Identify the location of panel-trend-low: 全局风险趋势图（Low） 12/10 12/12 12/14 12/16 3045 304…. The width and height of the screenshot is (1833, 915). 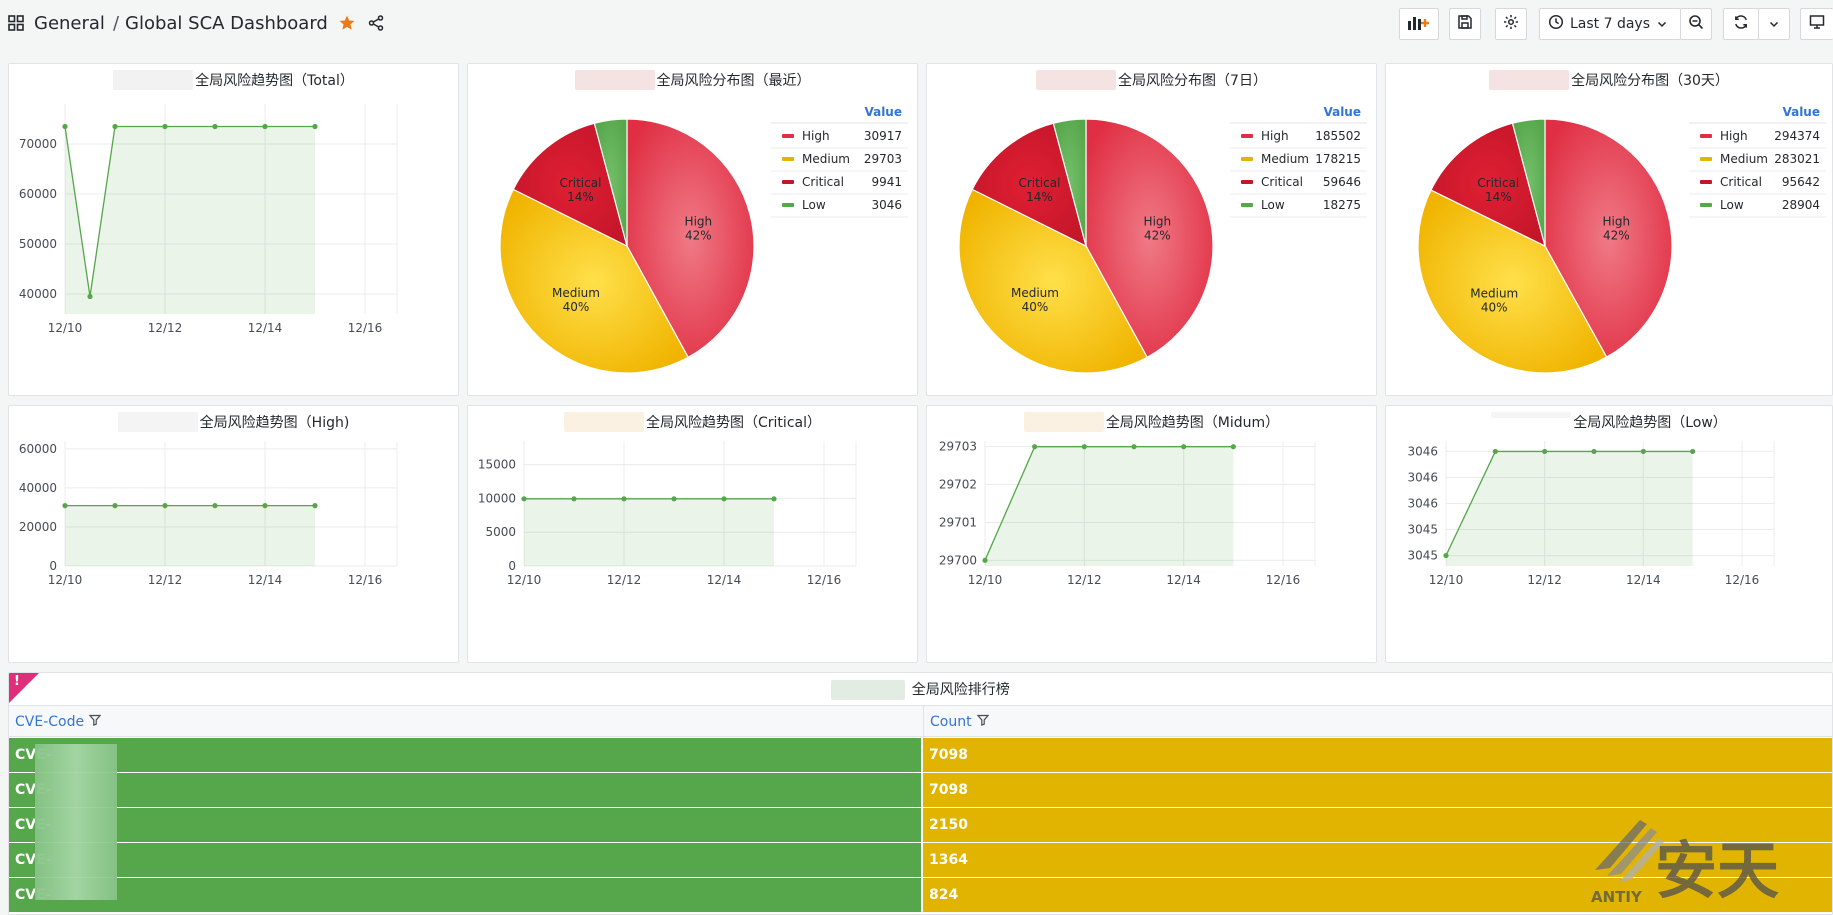
(1609, 534).